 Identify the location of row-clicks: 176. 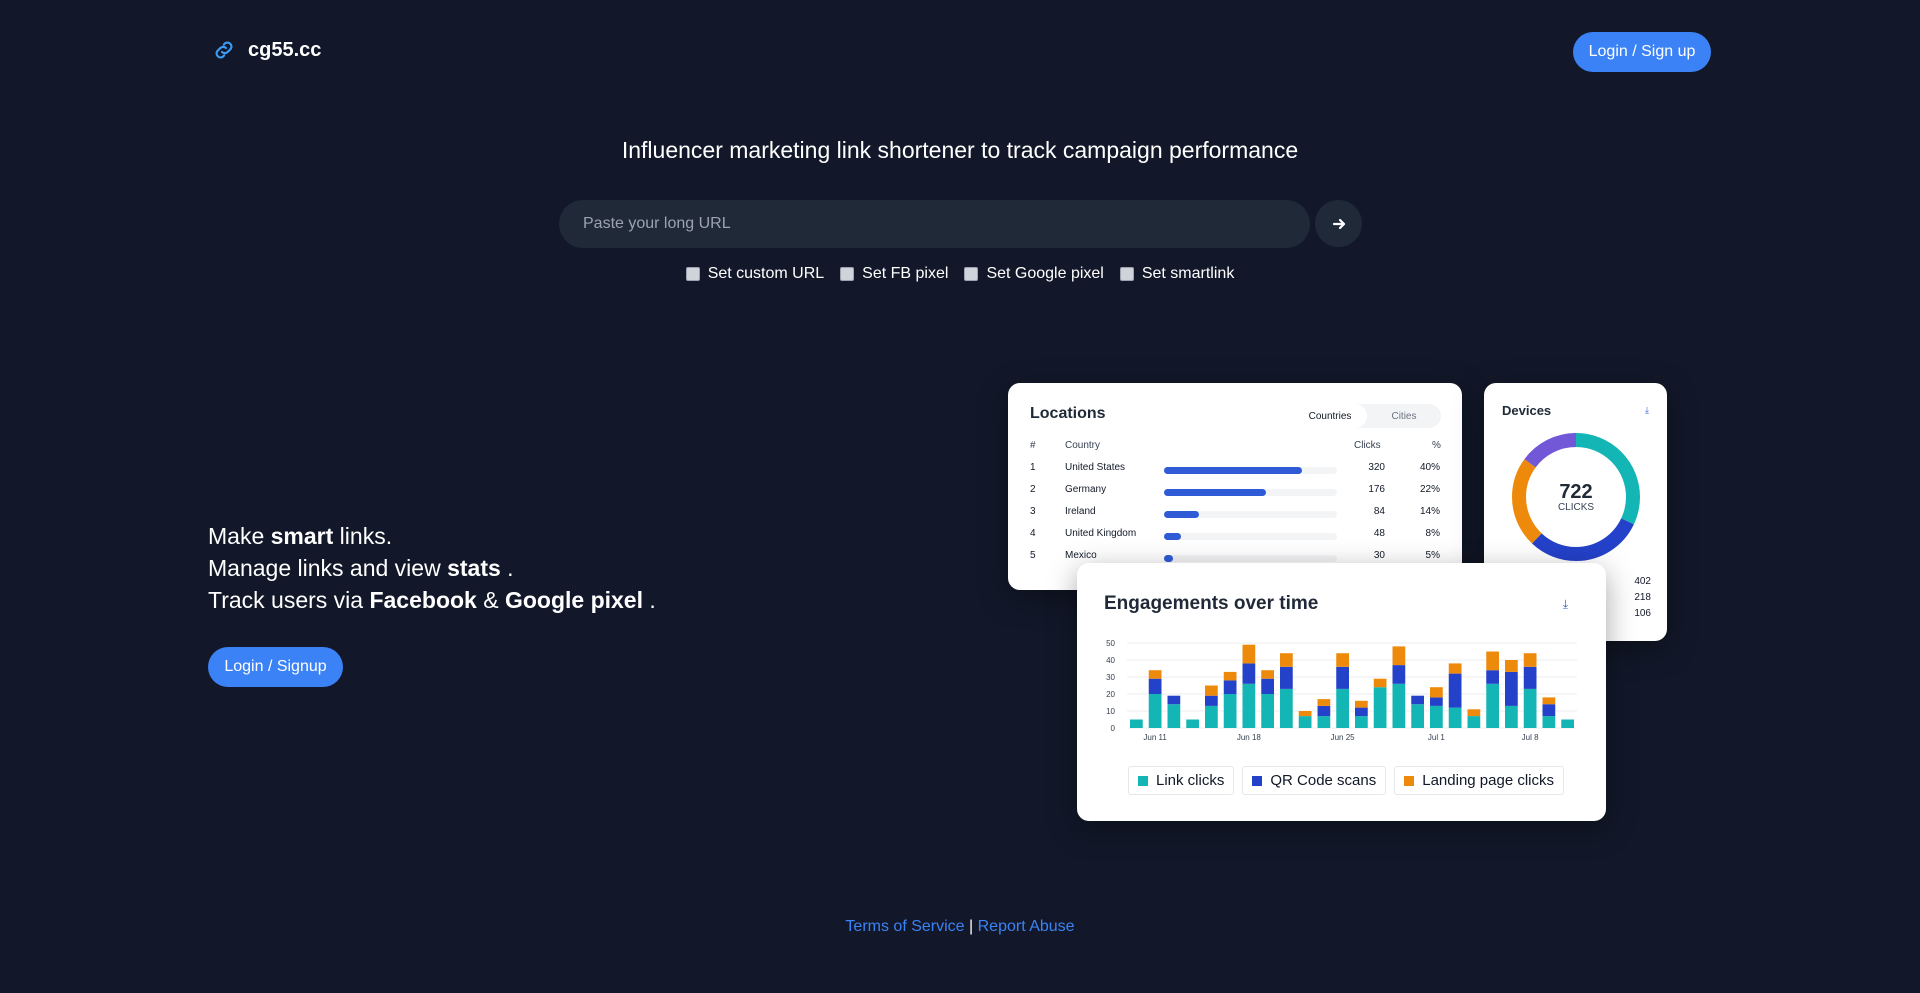
(1376, 489).